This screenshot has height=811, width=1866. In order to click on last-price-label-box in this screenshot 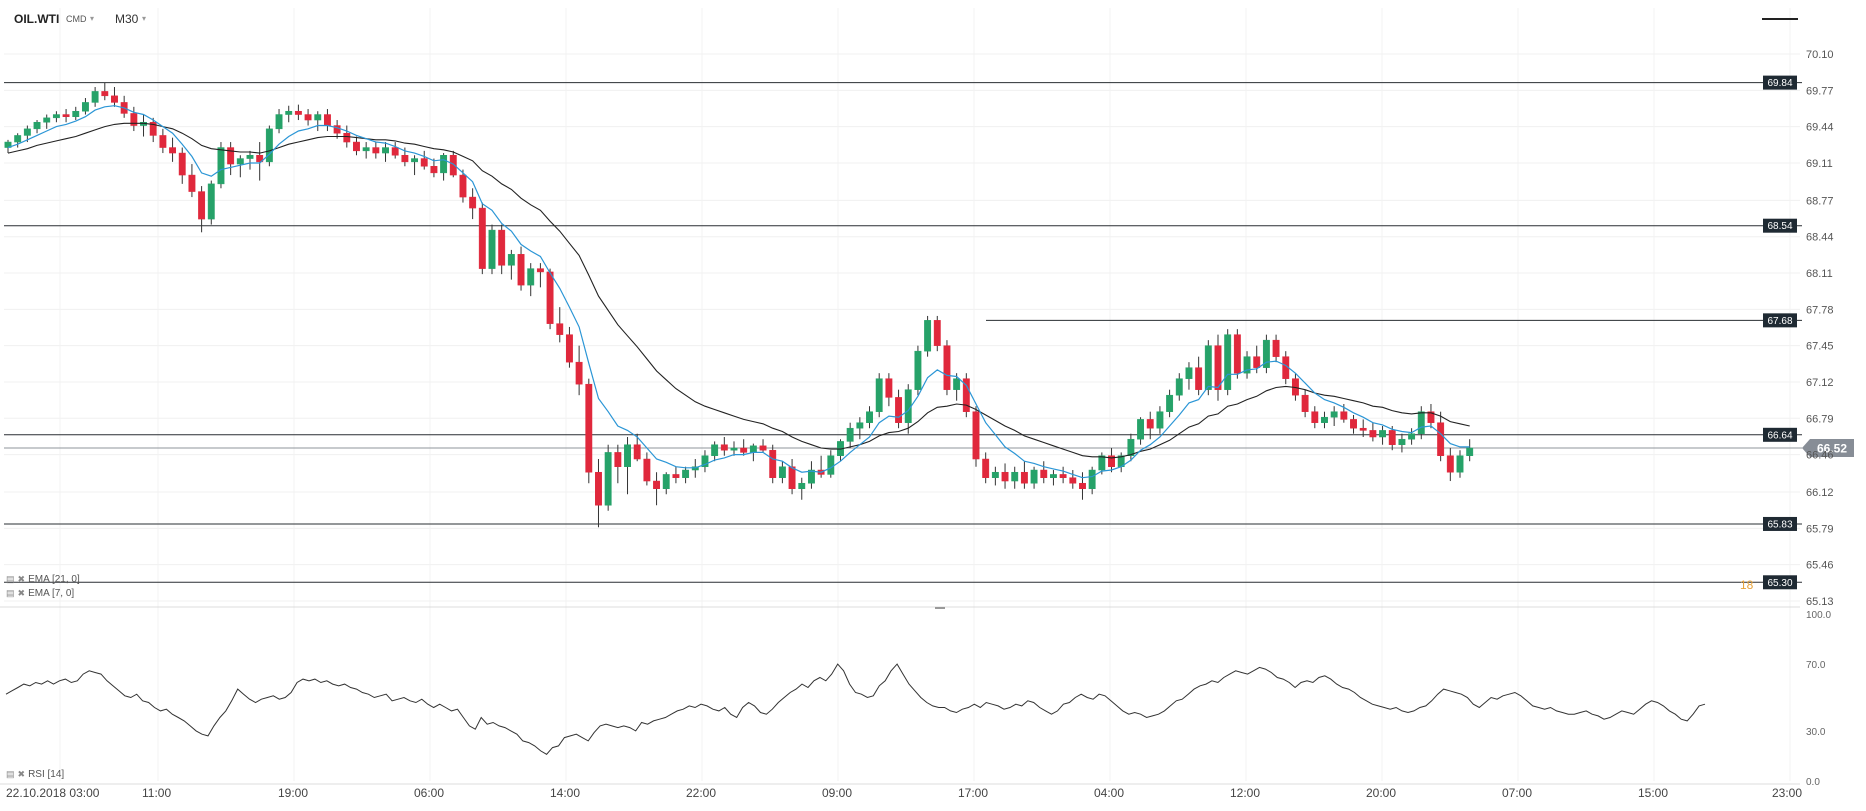, I will do `click(1828, 448)`.